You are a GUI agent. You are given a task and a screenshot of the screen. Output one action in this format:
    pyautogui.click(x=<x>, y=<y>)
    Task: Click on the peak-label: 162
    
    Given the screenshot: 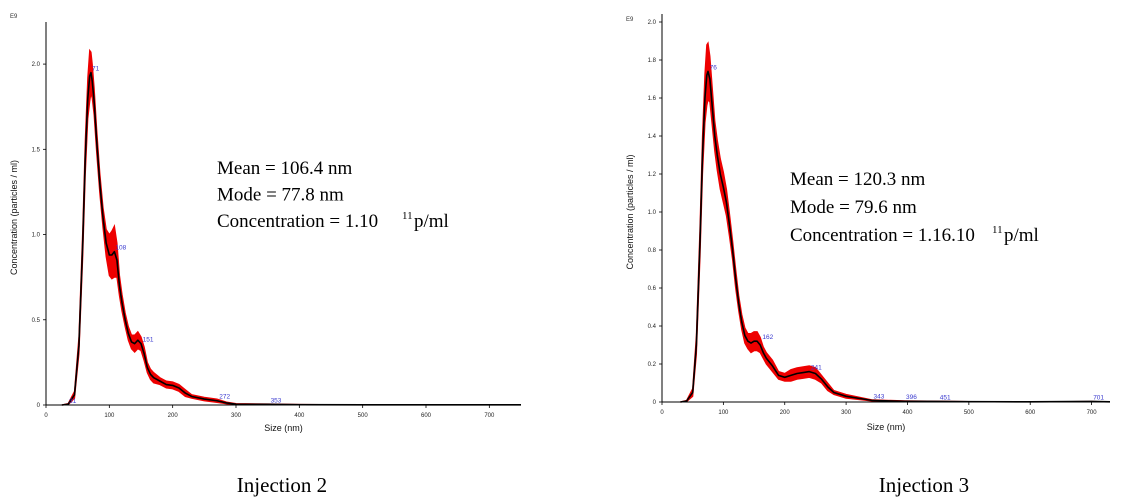 What is the action you would take?
    pyautogui.click(x=767, y=337)
    